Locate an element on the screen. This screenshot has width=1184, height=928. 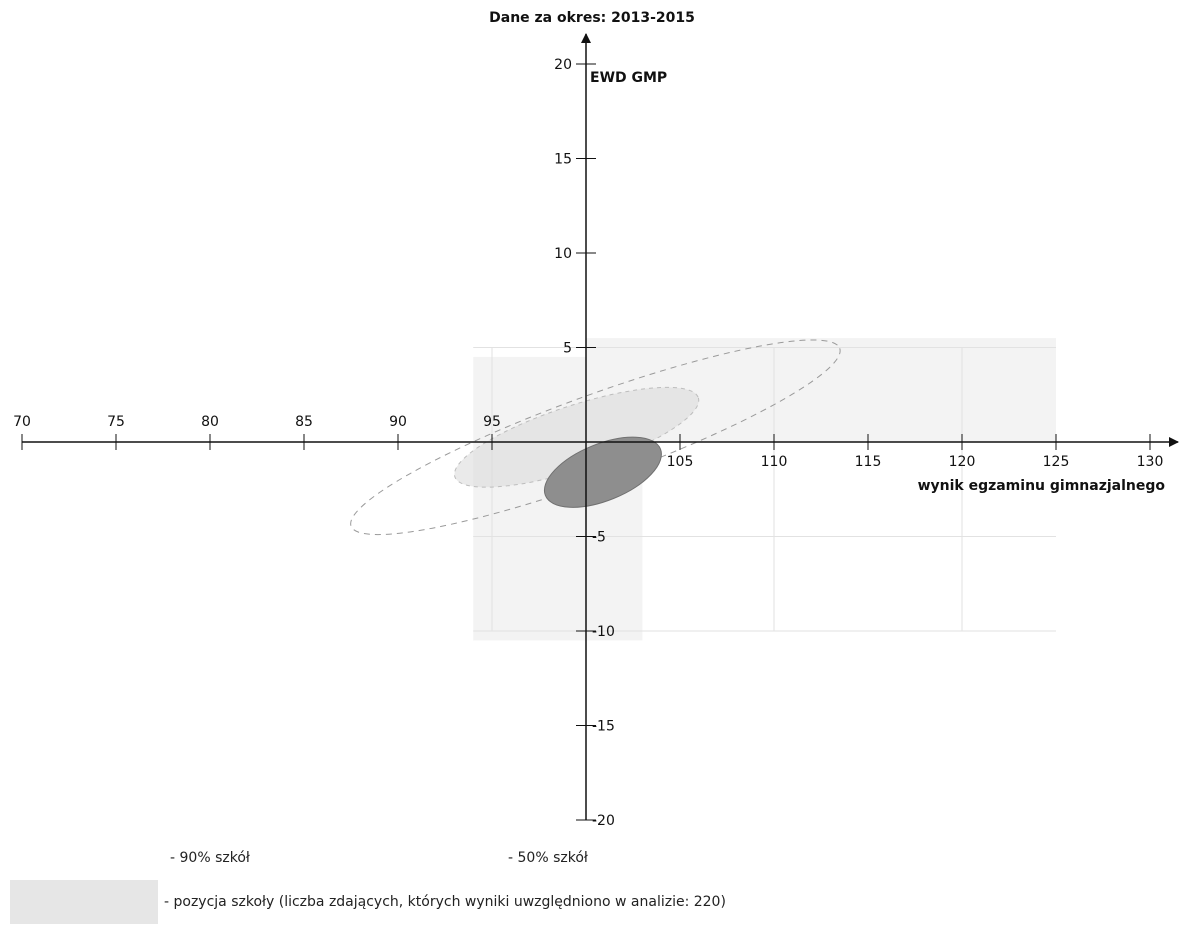
x-tick-label-115: 115 is located at coordinates (868, 462).